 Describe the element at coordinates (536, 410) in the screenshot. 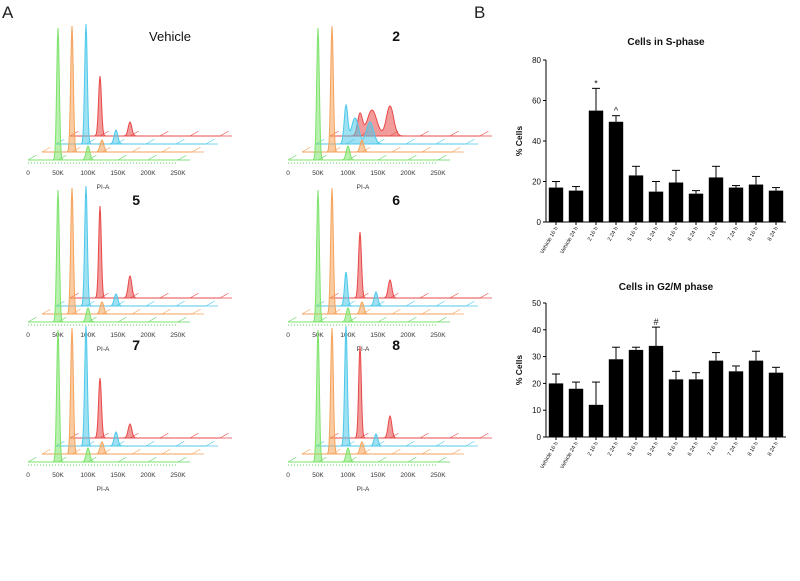

I see `y-tick-label: 10` at that location.